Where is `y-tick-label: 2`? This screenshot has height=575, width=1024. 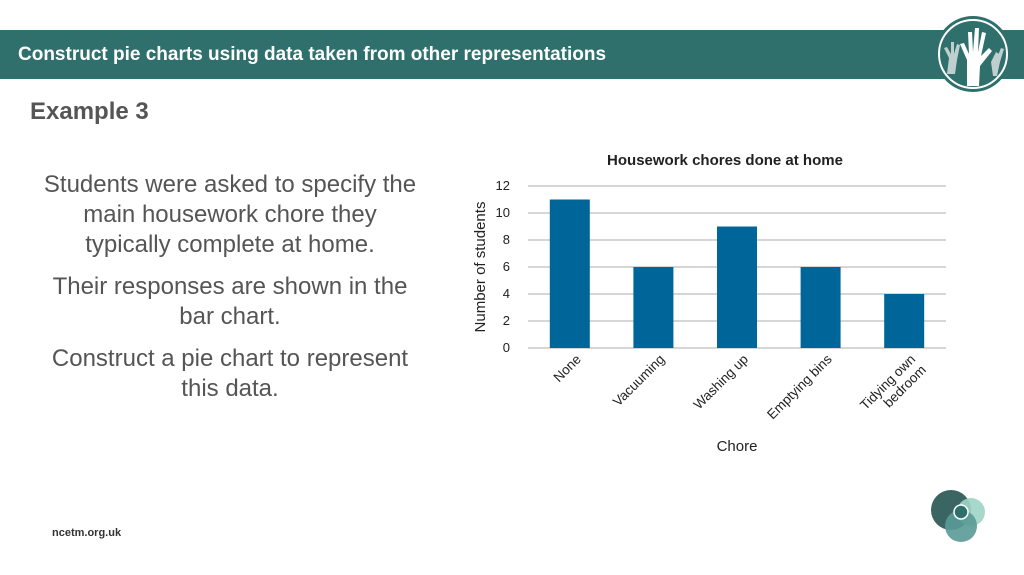
y-tick-label: 2 is located at coordinates (506, 320).